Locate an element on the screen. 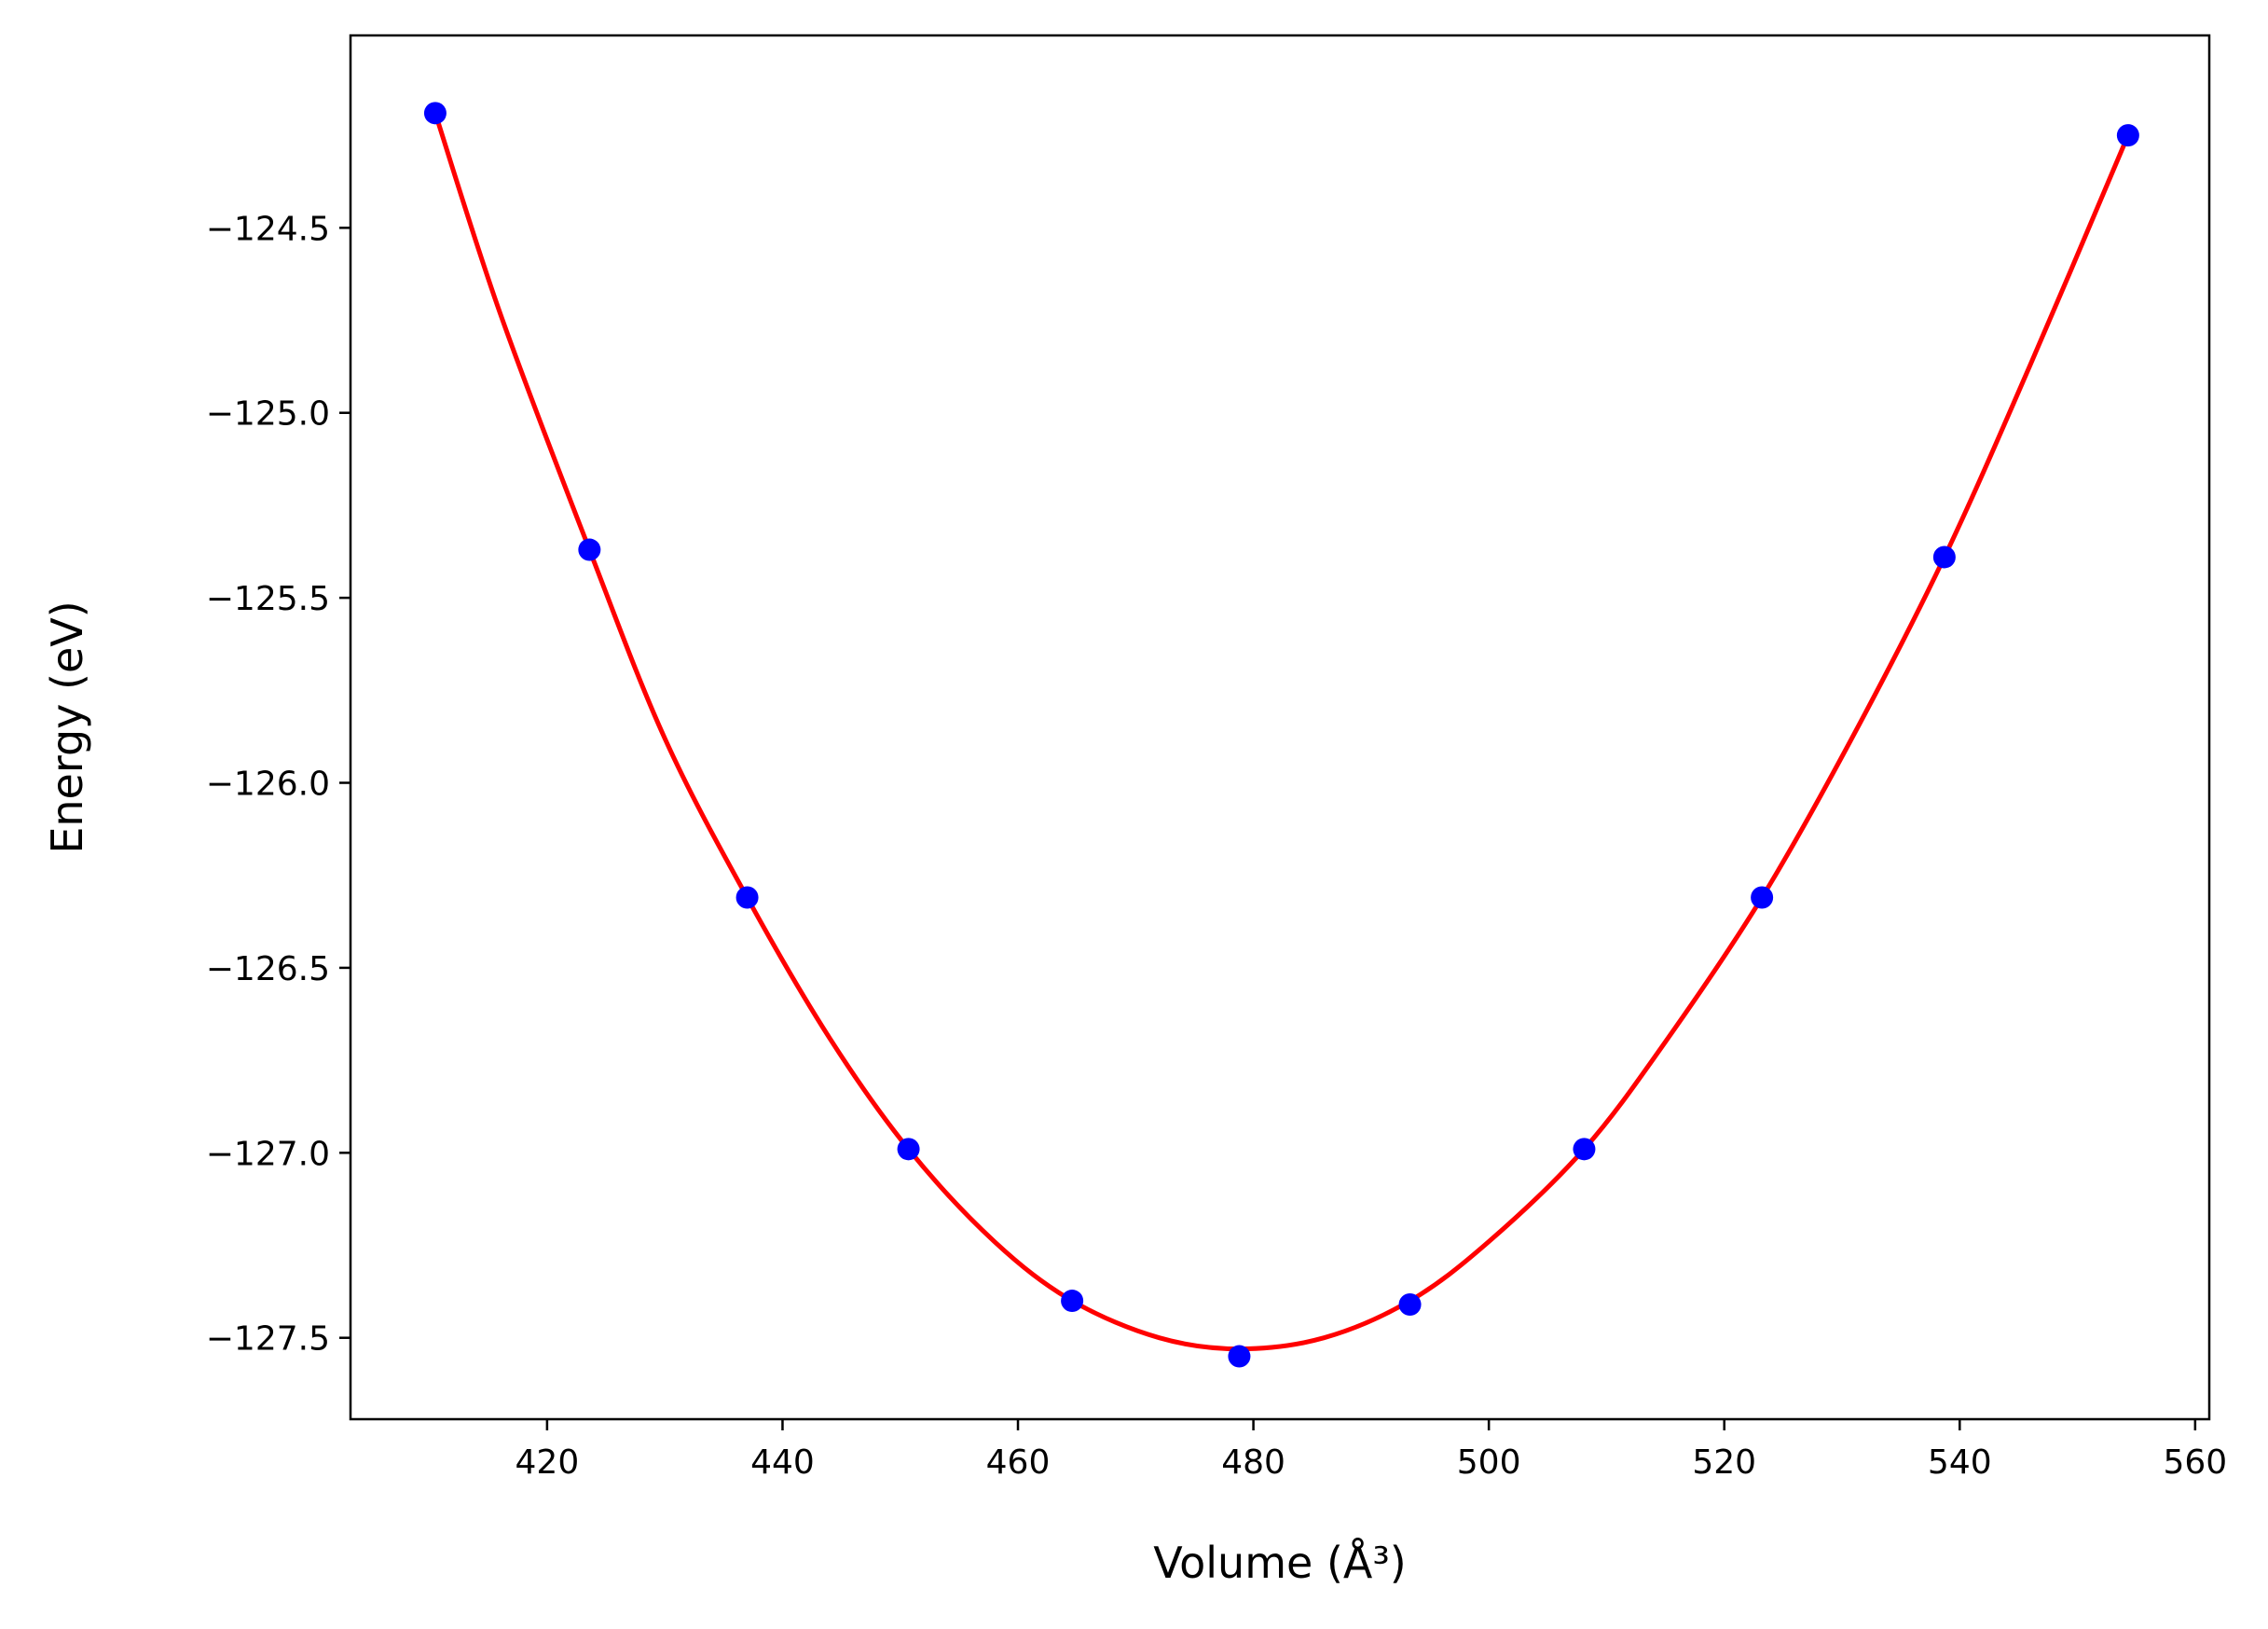 This screenshot has height=1629, width=2268. y-tick-label: −125.0 is located at coordinates (268, 414).